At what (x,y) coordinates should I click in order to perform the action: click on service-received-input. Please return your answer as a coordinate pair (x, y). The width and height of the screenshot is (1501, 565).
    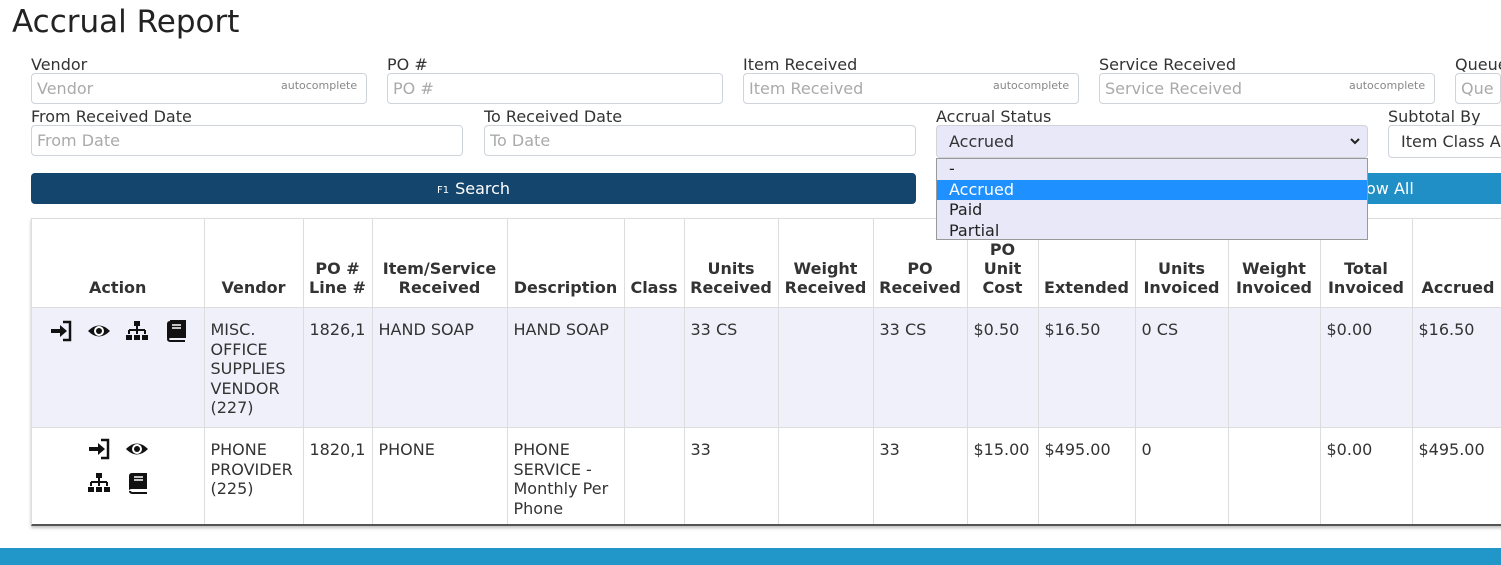
    Looking at the image, I should click on (1267, 88).